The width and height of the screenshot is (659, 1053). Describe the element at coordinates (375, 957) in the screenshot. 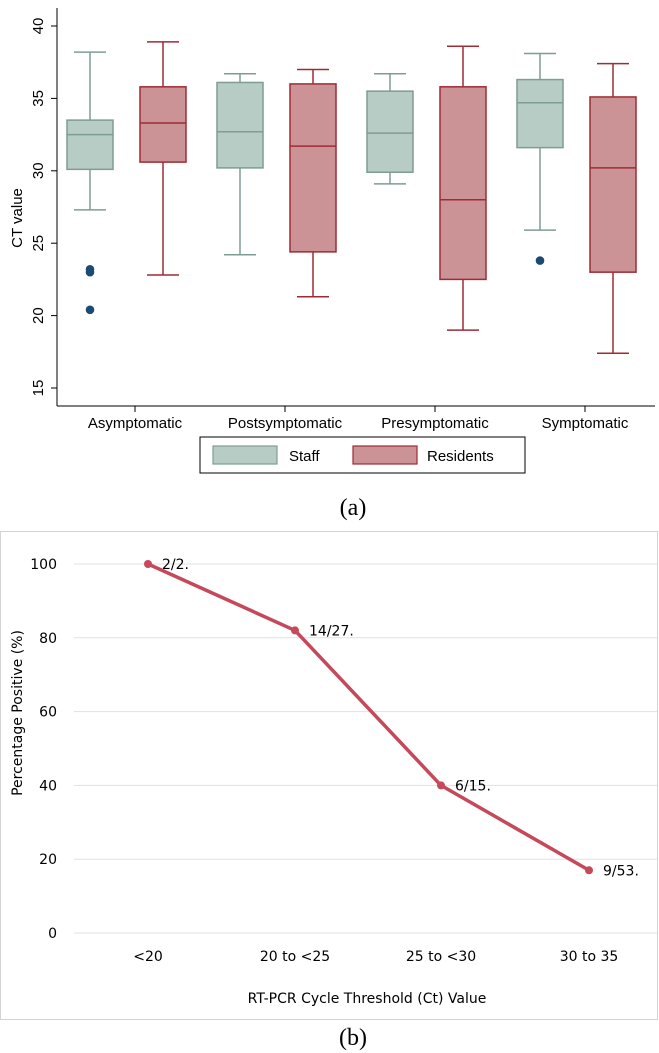

I see `panel-b-x-axis-ticks: <20 20 to <25 25 to <30 30 to 35` at that location.